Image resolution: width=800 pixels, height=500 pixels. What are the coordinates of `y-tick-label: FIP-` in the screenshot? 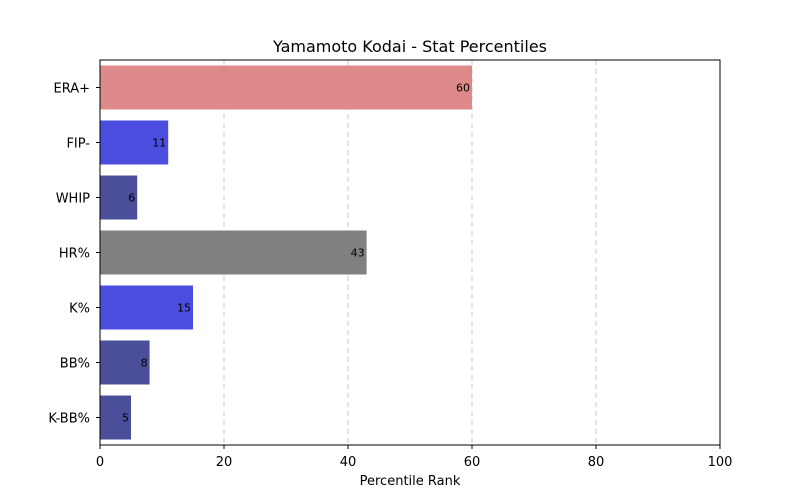 It's located at (78, 144).